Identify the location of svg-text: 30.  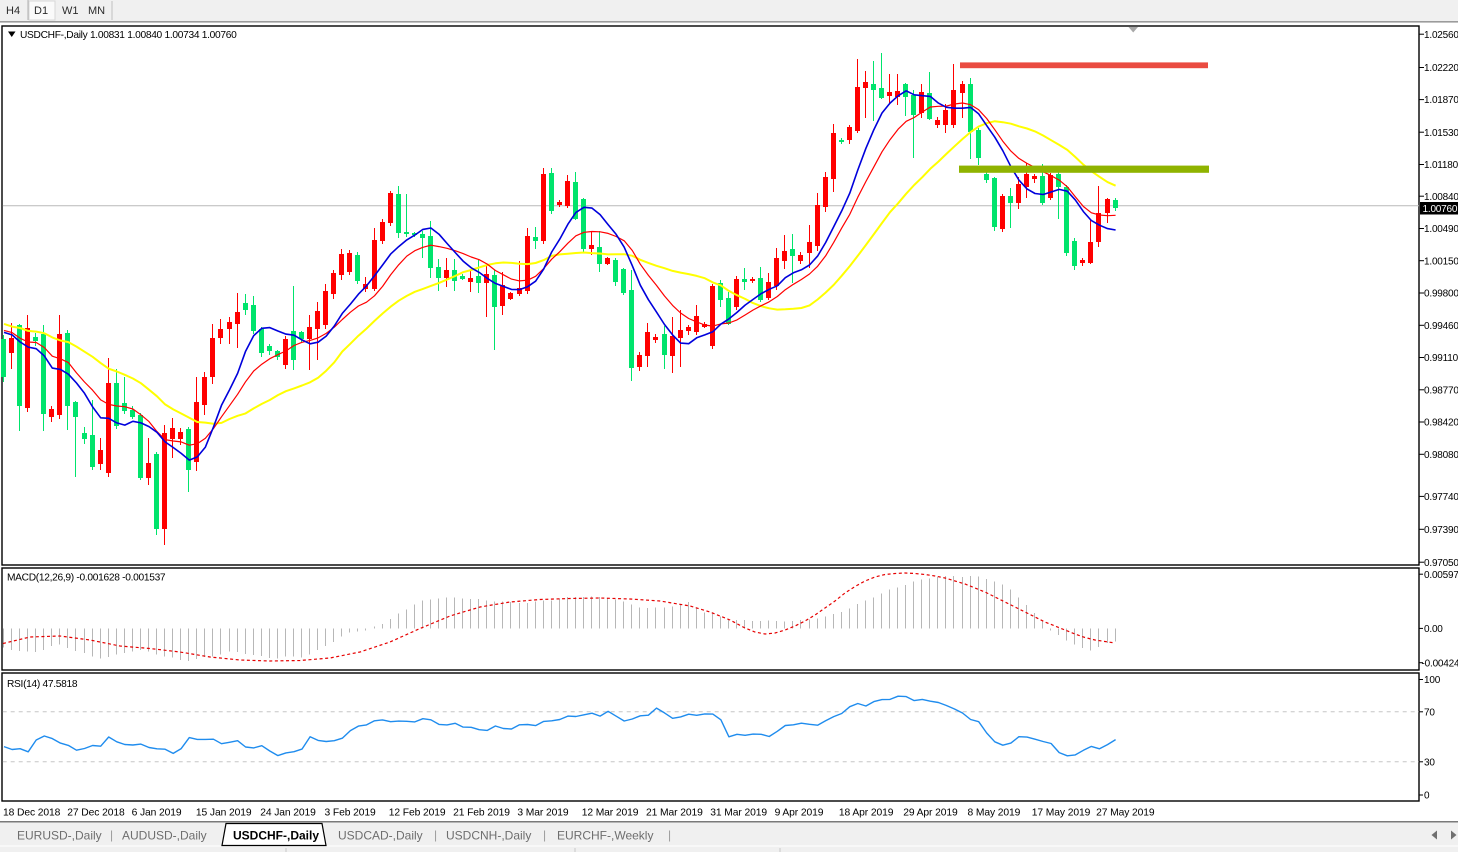
(1429, 762).